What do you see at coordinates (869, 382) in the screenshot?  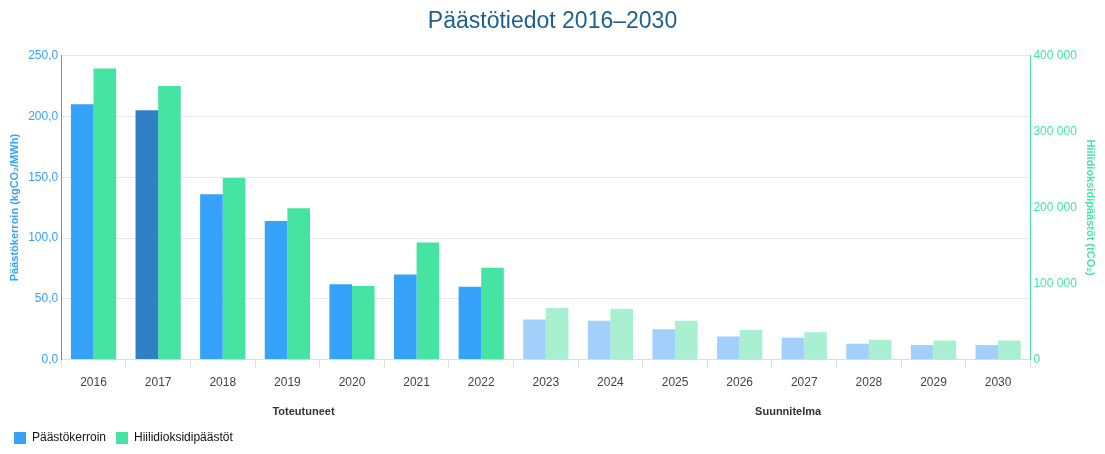 I see `x-tick-label: 2028` at bounding box center [869, 382].